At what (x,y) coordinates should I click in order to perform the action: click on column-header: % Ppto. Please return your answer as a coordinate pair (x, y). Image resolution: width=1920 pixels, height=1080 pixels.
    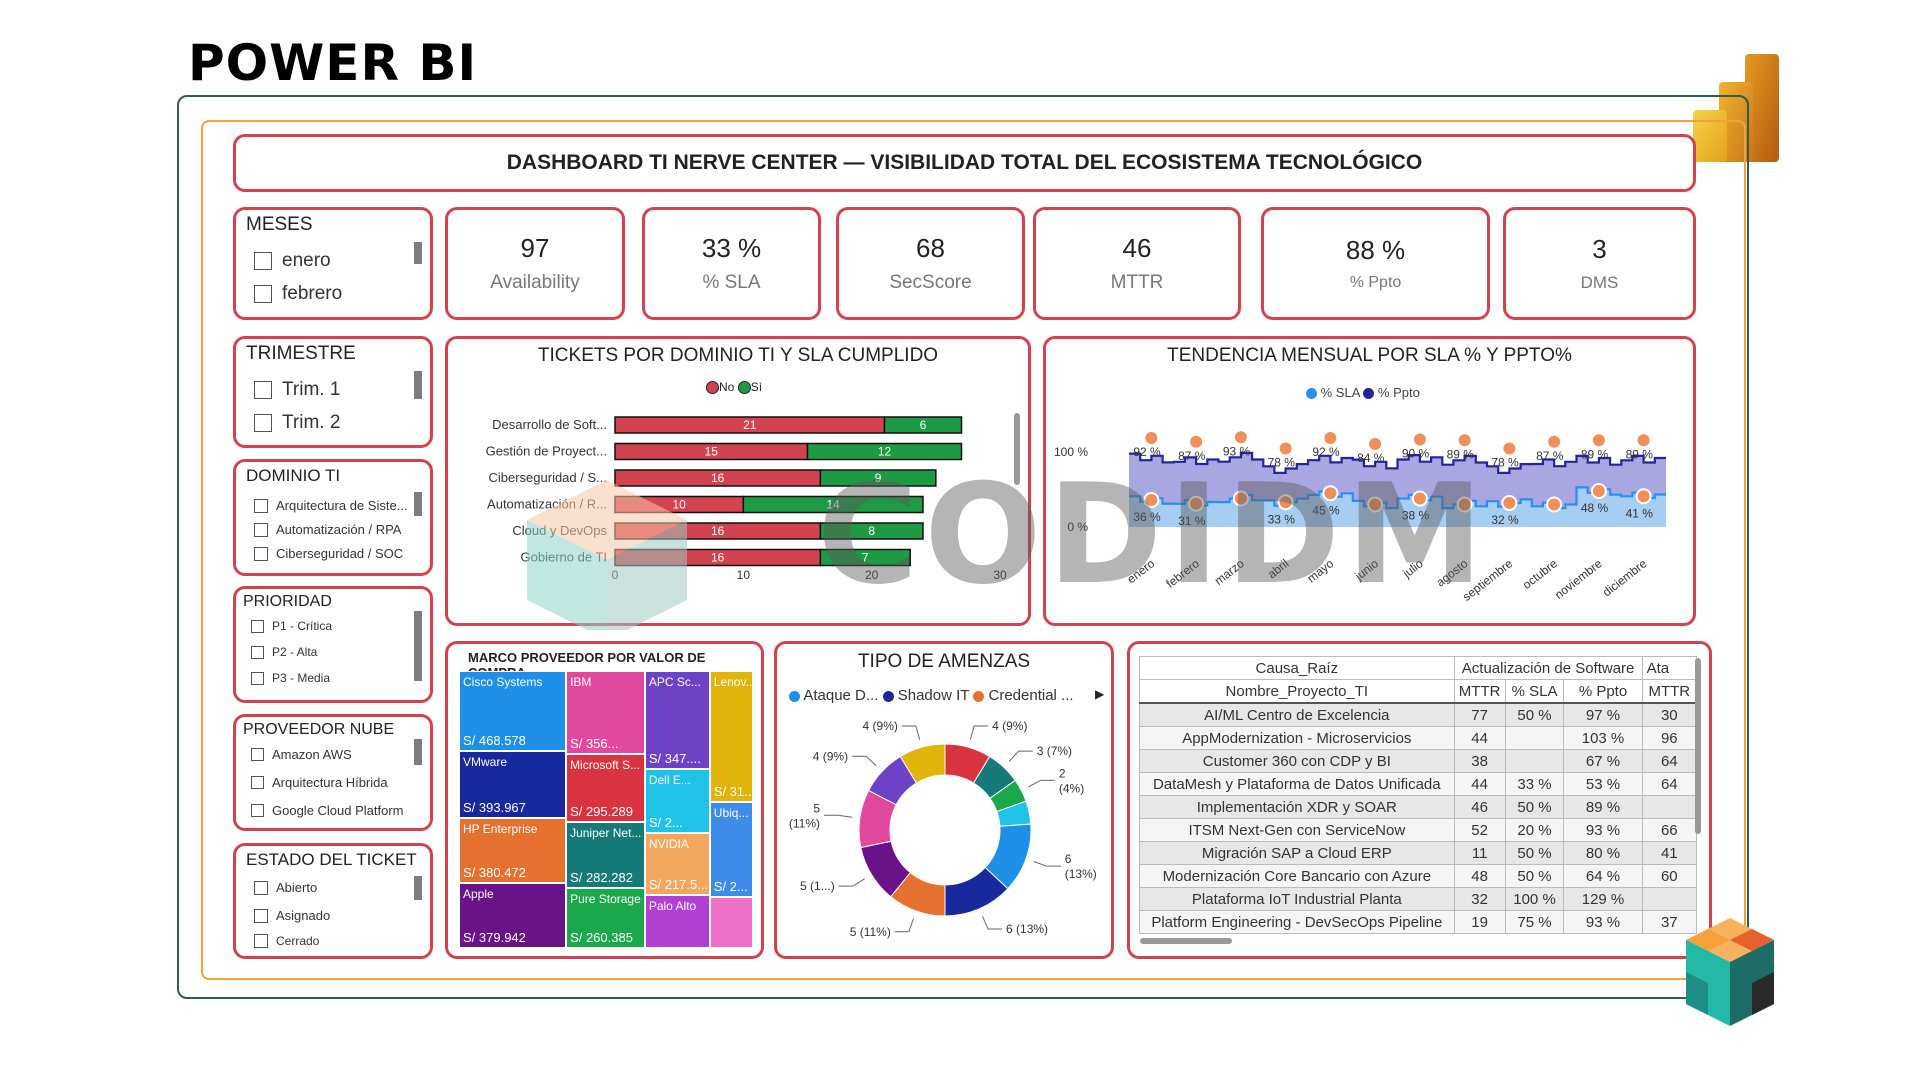
    Looking at the image, I should click on (1603, 691).